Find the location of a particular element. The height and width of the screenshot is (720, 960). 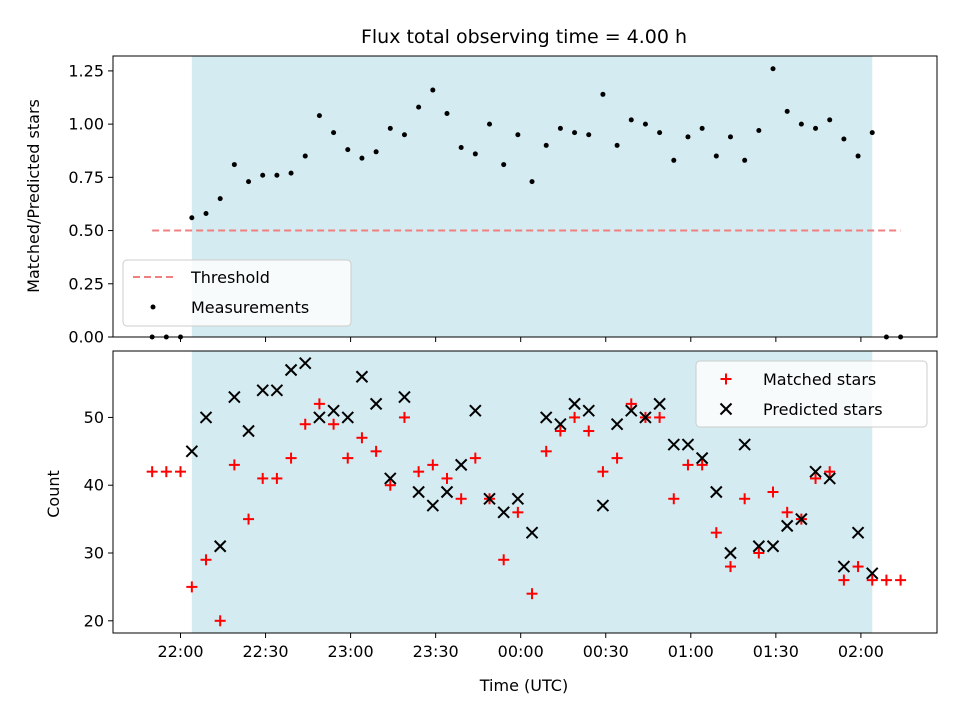

x-tick-label: 00:30 is located at coordinates (606, 651).